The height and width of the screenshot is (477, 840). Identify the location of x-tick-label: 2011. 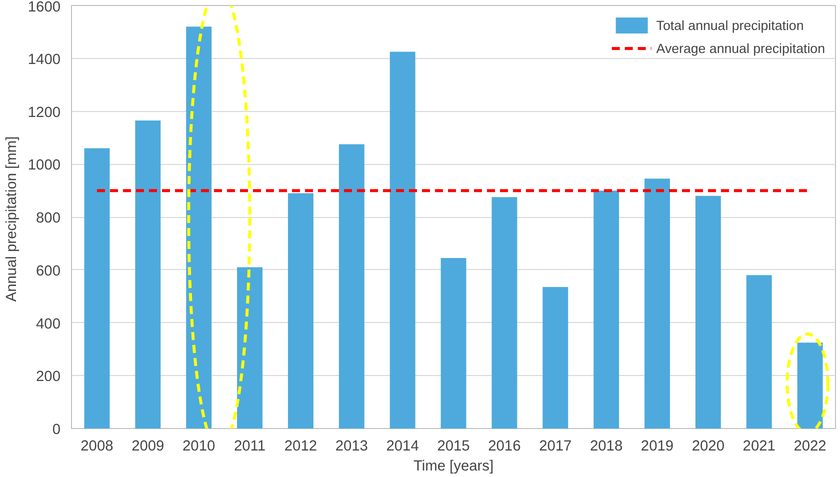
(250, 446).